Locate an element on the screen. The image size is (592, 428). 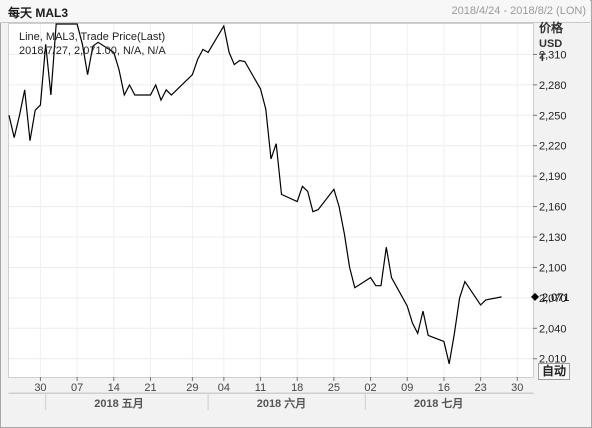
y-tick-label: 2,130 is located at coordinates (553, 238).